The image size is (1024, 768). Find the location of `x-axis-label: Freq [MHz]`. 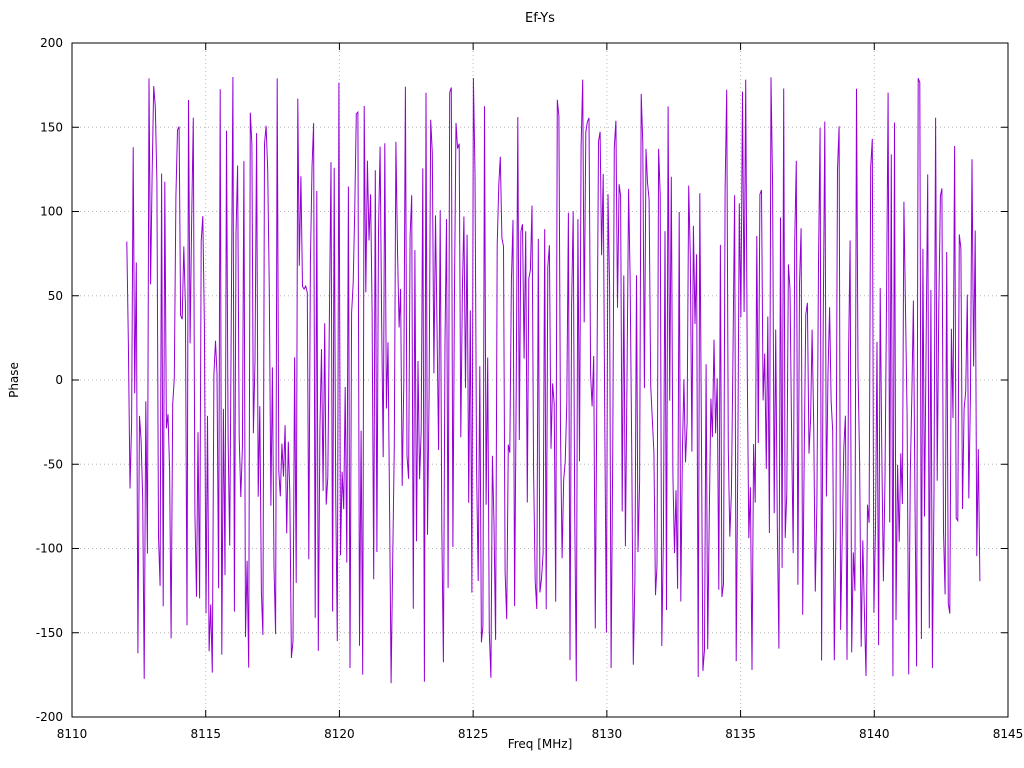

x-axis-label: Freq [MHz] is located at coordinates (540, 744).